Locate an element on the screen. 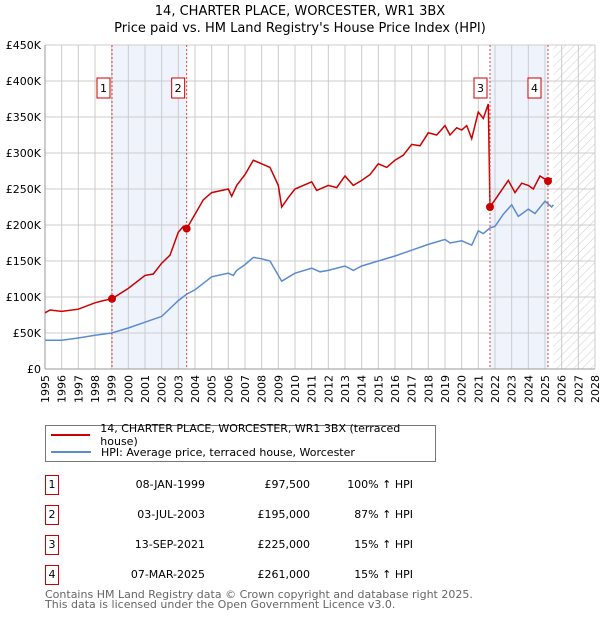 This screenshot has height=620, width=600. sale-label: 1 is located at coordinates (103, 88).